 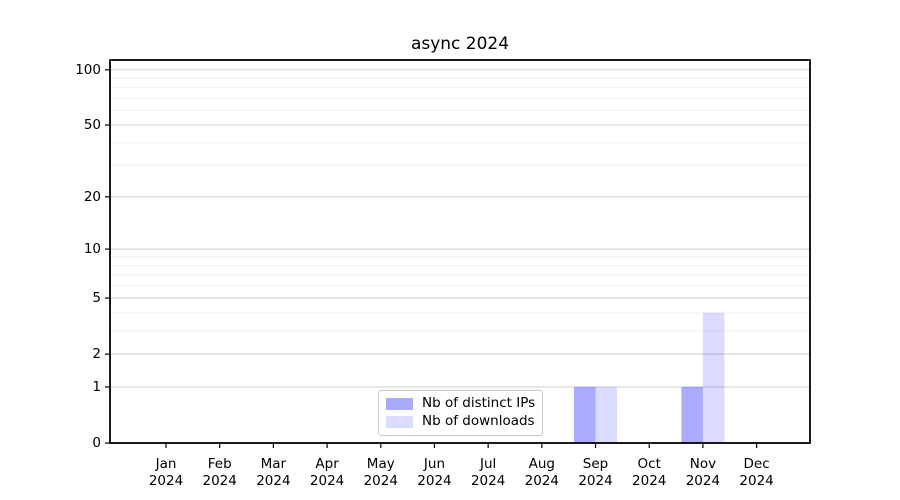 I want to click on x-tick-label-month: May, so click(x=381, y=464).